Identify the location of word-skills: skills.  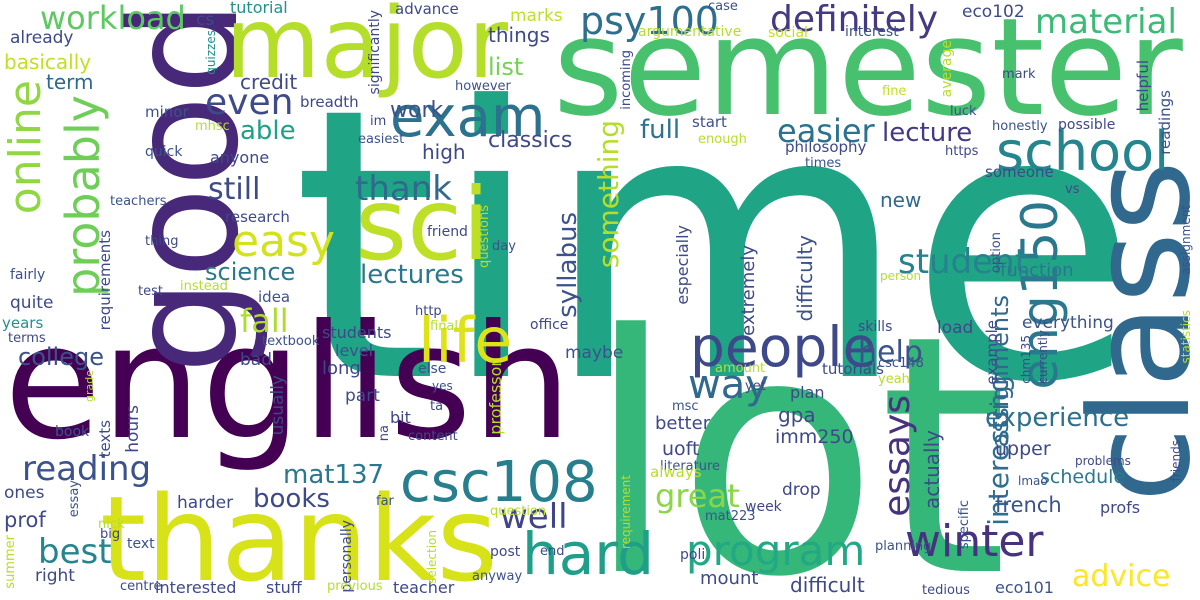
(875, 327).